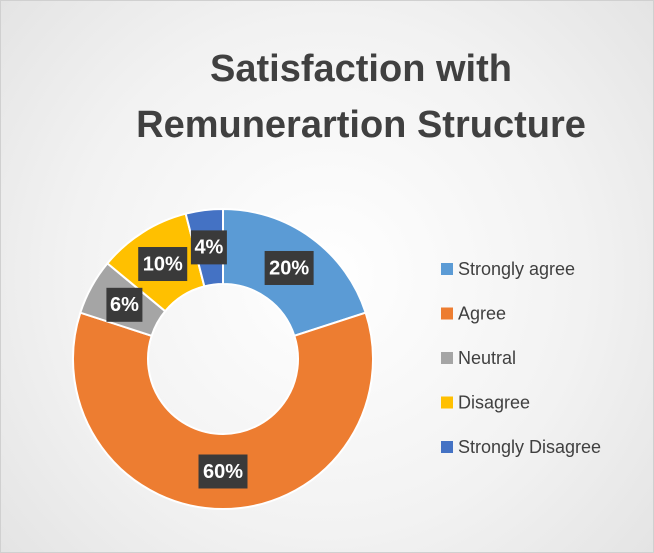 This screenshot has height=553, width=654. Describe the element at coordinates (529, 447) in the screenshot. I see `legend-label: Strongly Disagree` at that location.